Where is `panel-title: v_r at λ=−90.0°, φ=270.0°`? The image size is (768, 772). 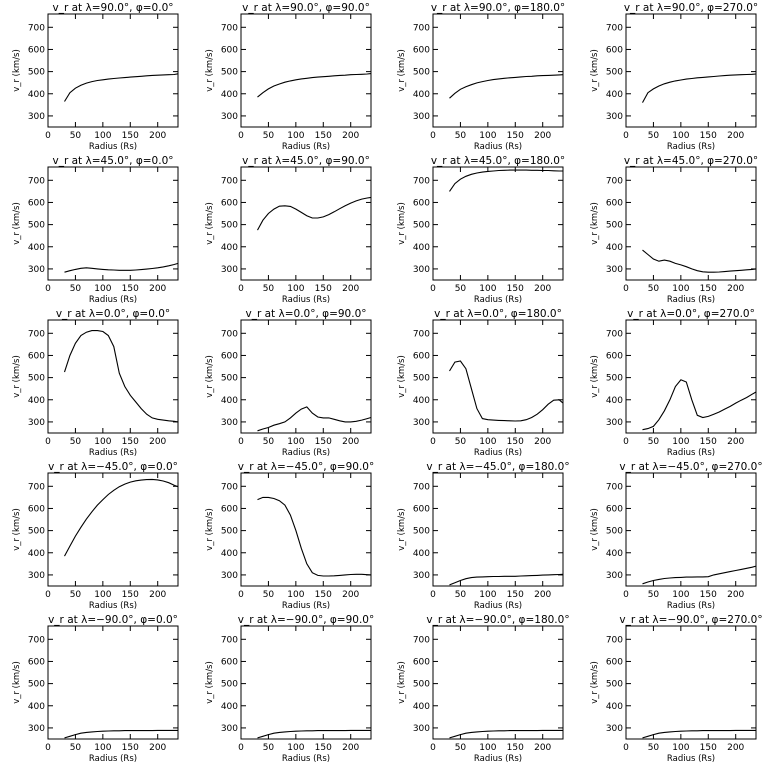 panel-title: v_r at λ=−90.0°, φ=270.0° is located at coordinates (690, 620).